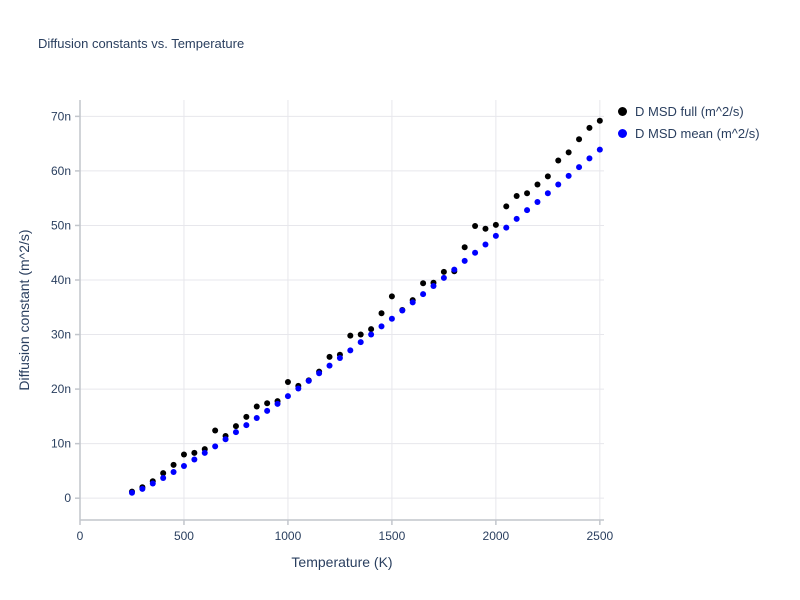 The height and width of the screenshot is (600, 800). I want to click on y-tick-label: 0, so click(67, 498).